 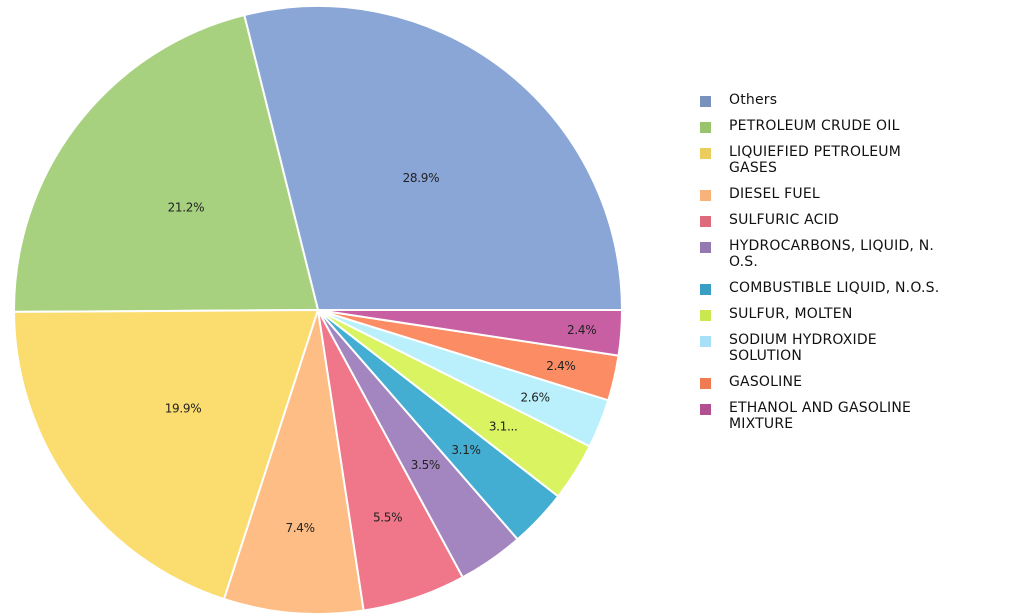 I want to click on slice-data-label: 3.1%, so click(x=465, y=450).